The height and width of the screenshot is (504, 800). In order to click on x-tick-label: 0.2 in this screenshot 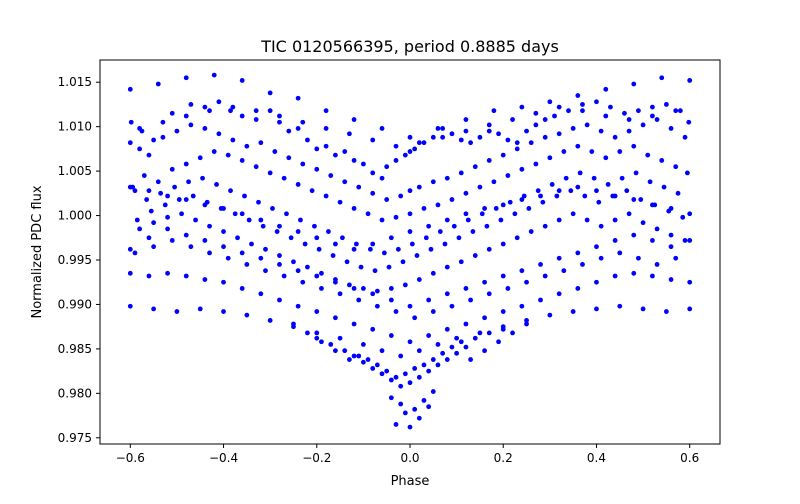, I will do `click(503, 458)`.